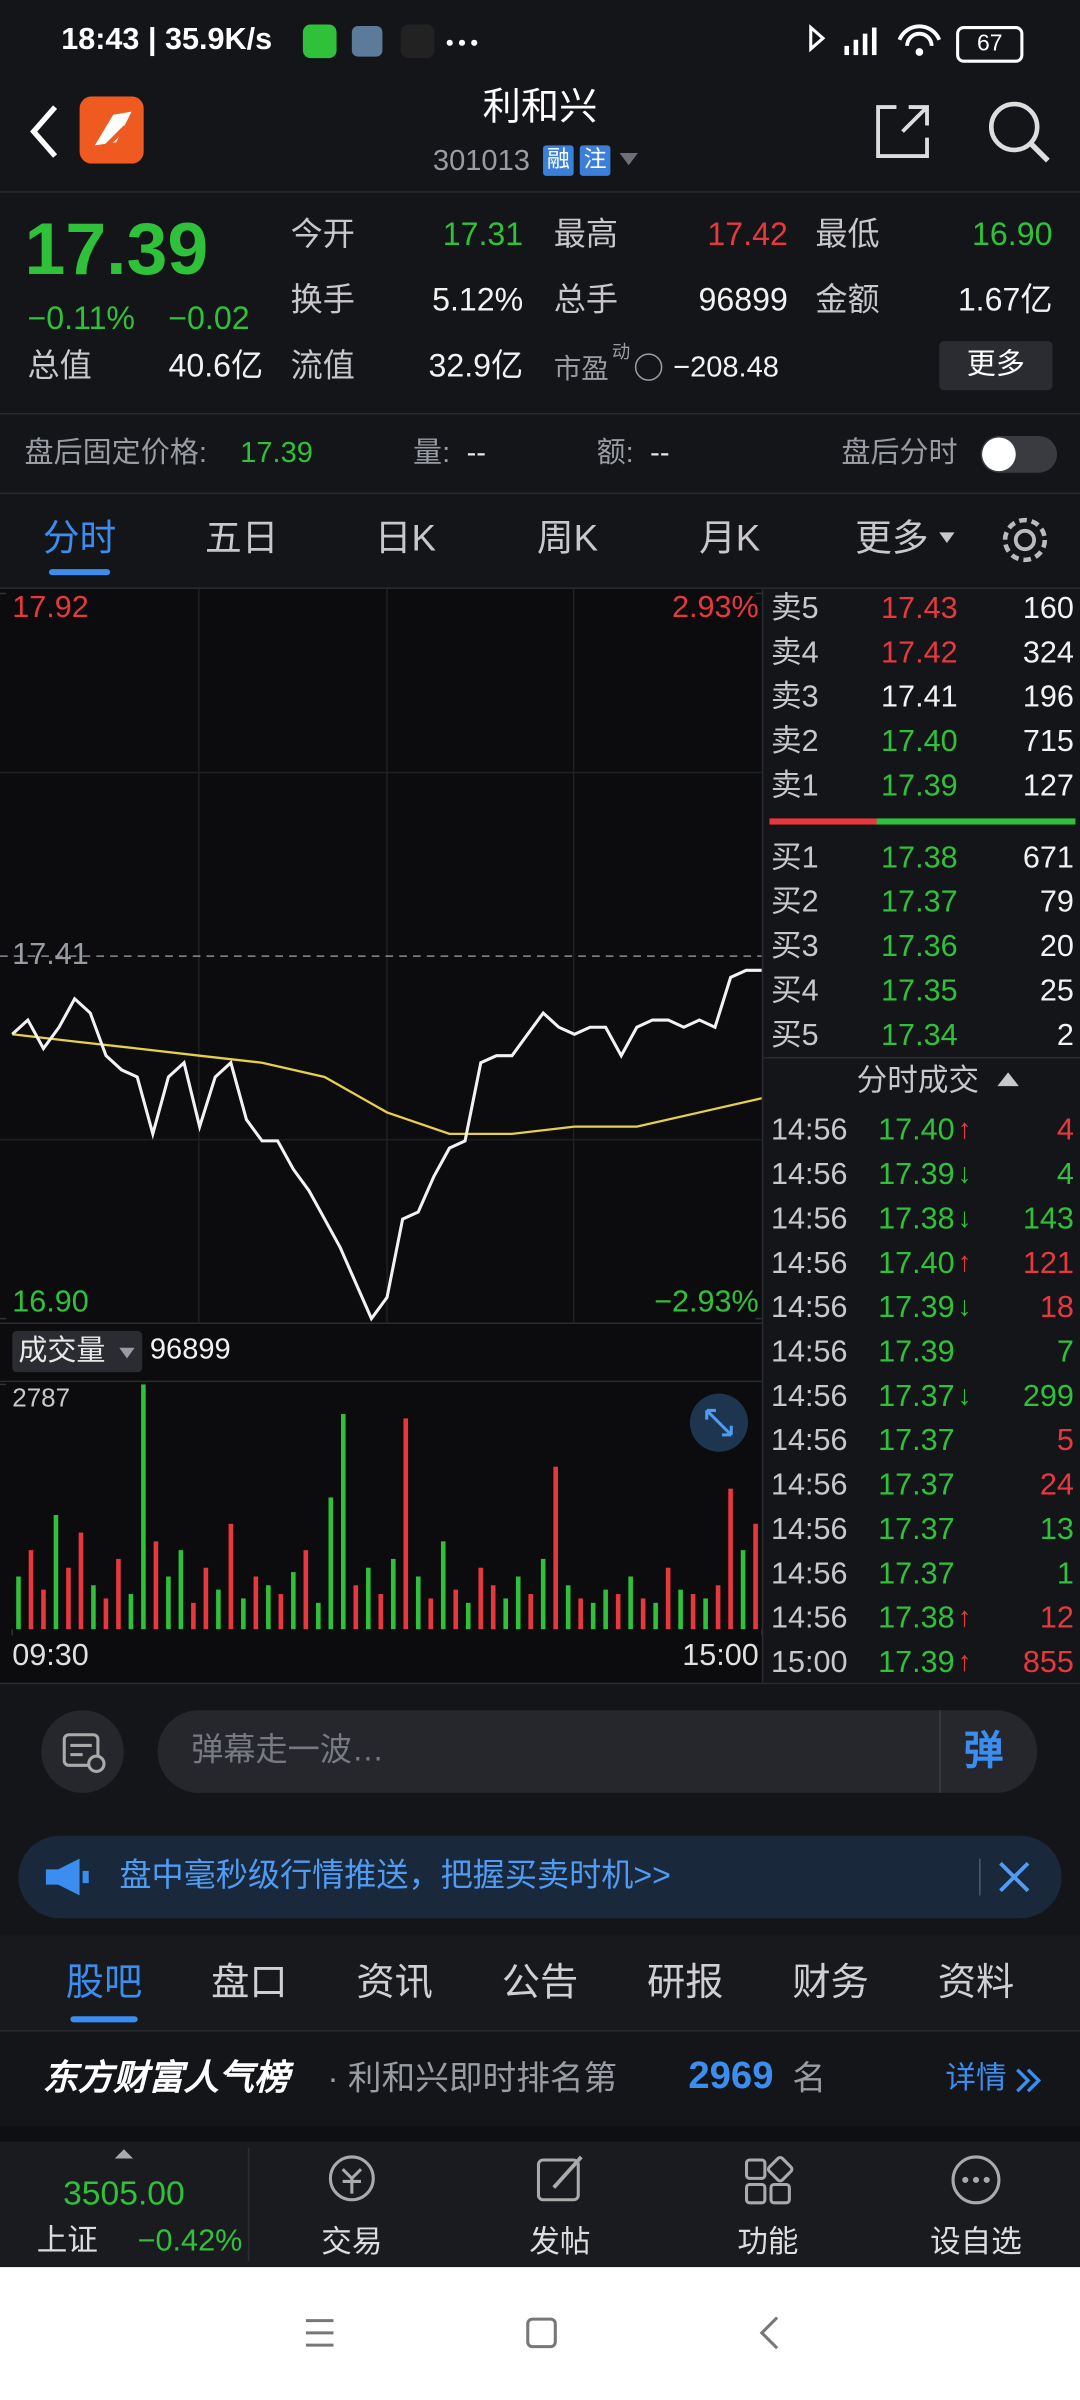 The width and height of the screenshot is (1080, 2400). I want to click on book-label: 卖3, so click(794, 697).